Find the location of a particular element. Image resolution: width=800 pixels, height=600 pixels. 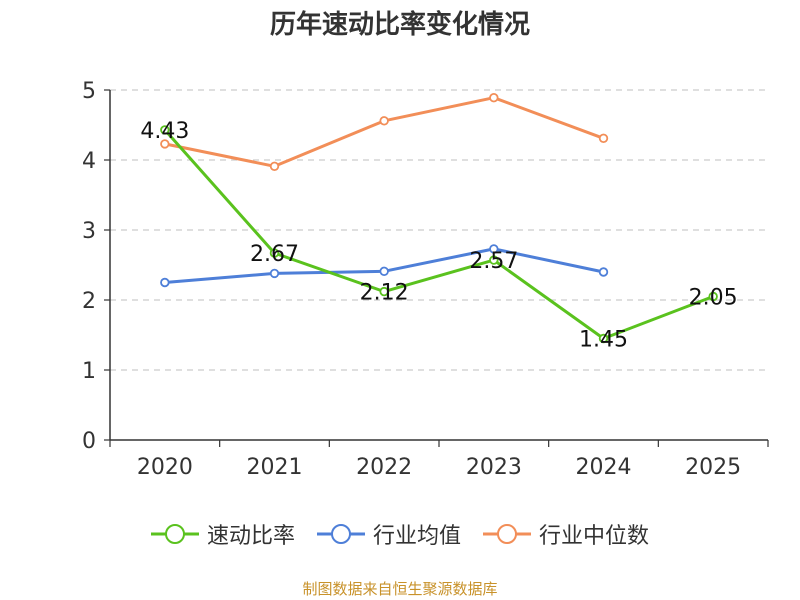

data-point-series0-2021 is located at coordinates (274, 253).